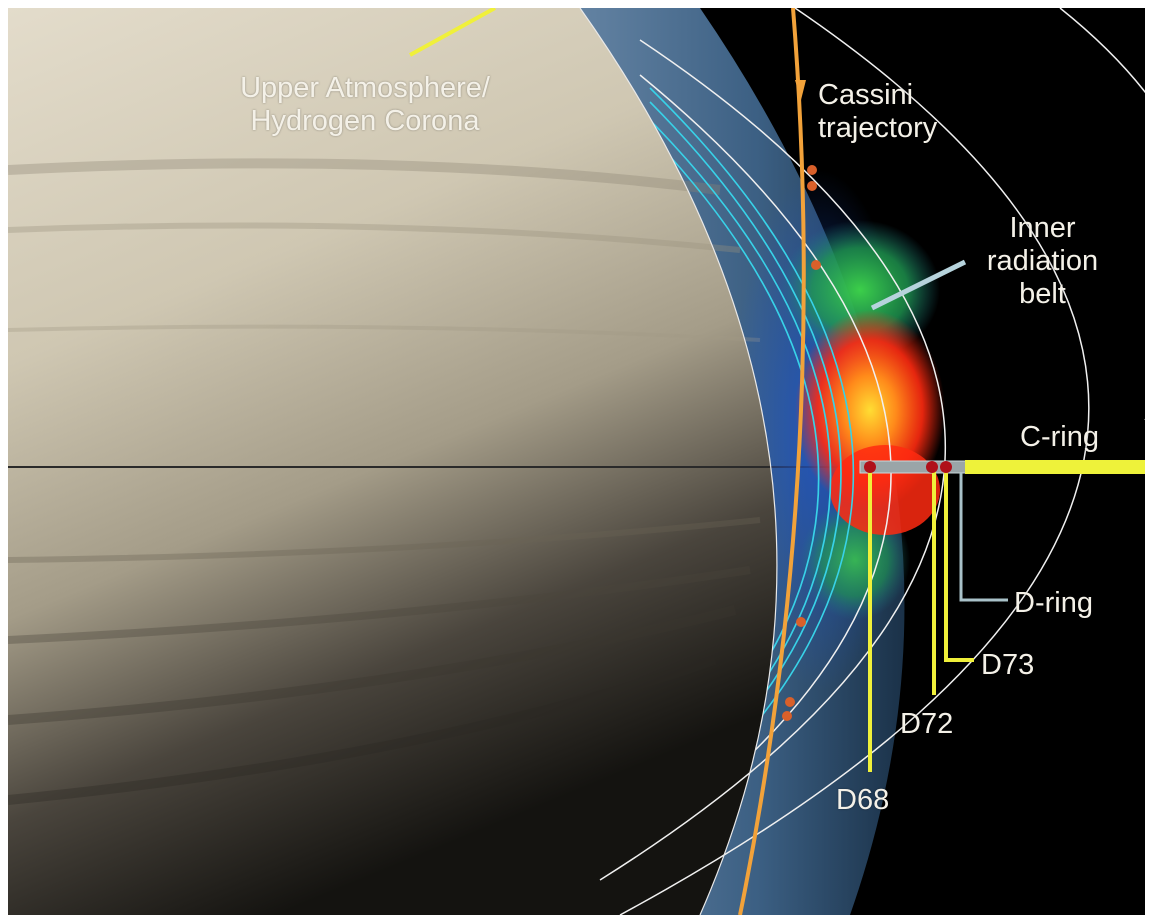  What do you see at coordinates (908, 467) in the screenshot?
I see `closest-approach-markers` at bounding box center [908, 467].